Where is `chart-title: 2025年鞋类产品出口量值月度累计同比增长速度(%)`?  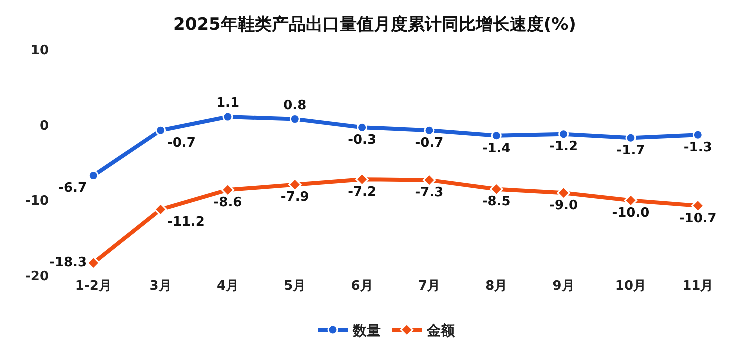 chart-title: 2025年鞋类产品出口量值月度累计同比增长速度(%) is located at coordinates (375, 24).